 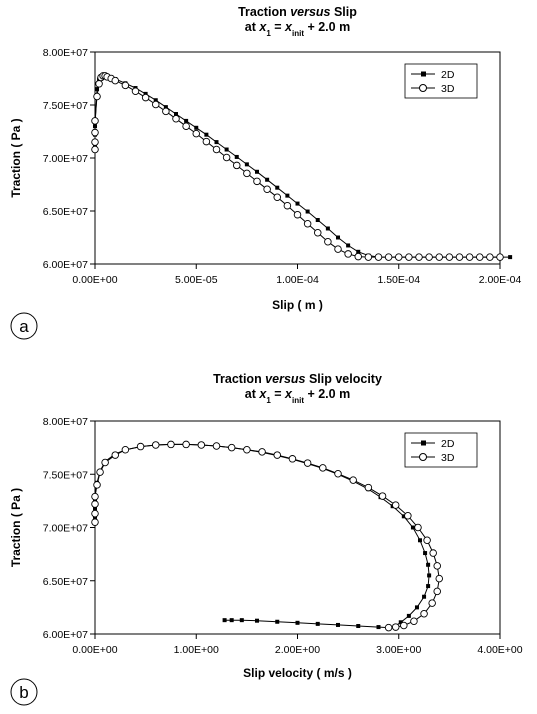 I want to click on y-axis-label: Traction ( Pa ), so click(x=16, y=157).